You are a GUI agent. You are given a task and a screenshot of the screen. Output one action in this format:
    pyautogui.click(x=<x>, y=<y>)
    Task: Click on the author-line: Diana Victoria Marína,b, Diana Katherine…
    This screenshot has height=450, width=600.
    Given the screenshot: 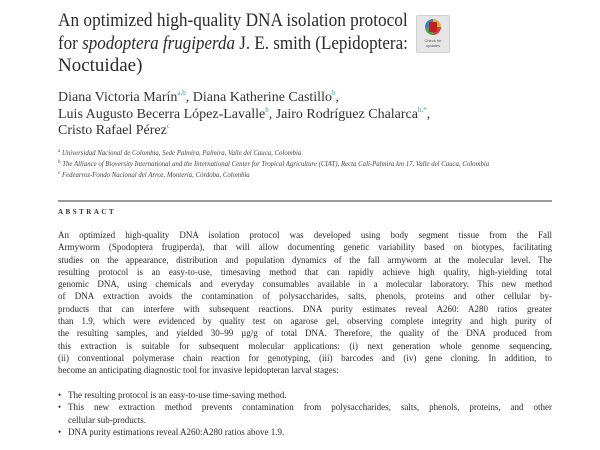 What is the action you would take?
    pyautogui.click(x=268, y=98)
    